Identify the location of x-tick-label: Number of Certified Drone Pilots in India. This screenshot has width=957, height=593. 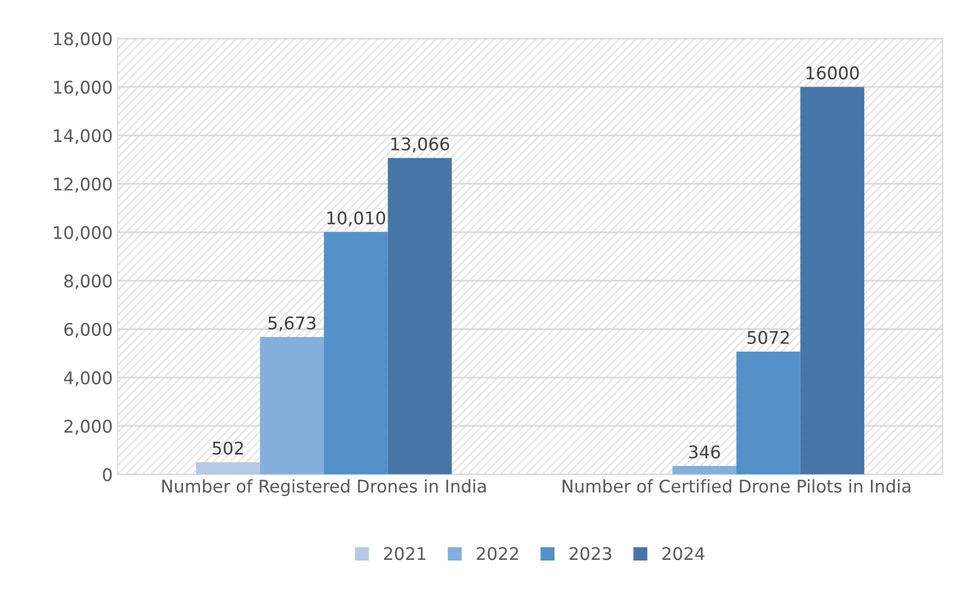
(736, 486).